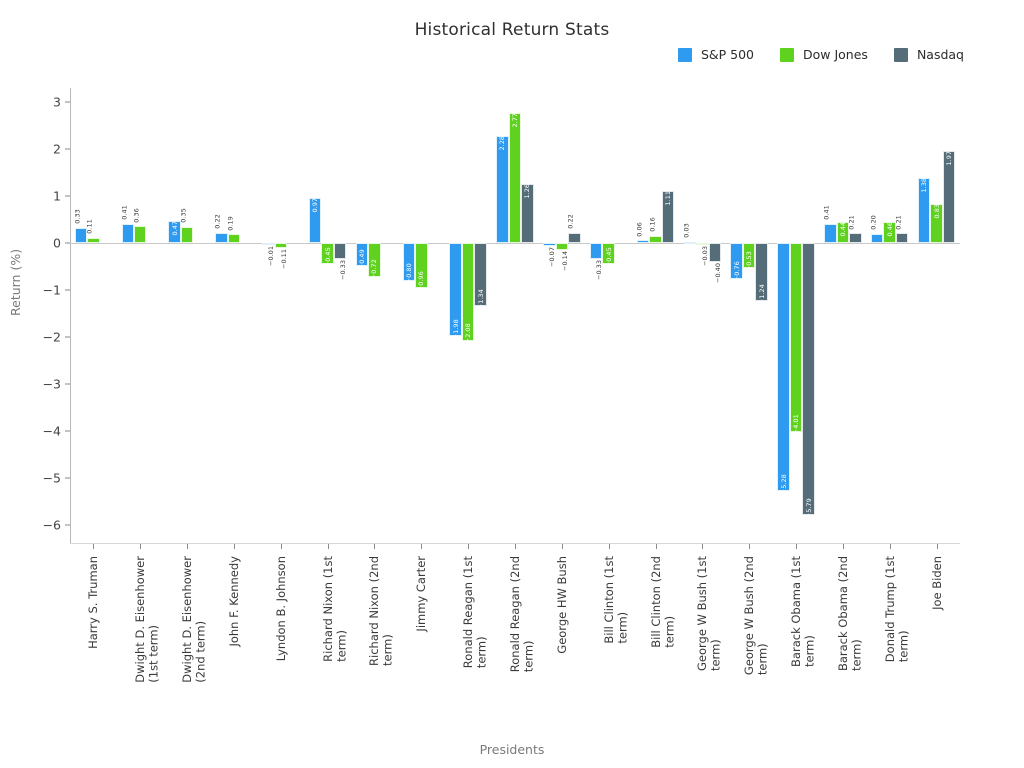 This screenshot has height=768, width=1024. I want to click on bar: 0.20, so click(877, 229).